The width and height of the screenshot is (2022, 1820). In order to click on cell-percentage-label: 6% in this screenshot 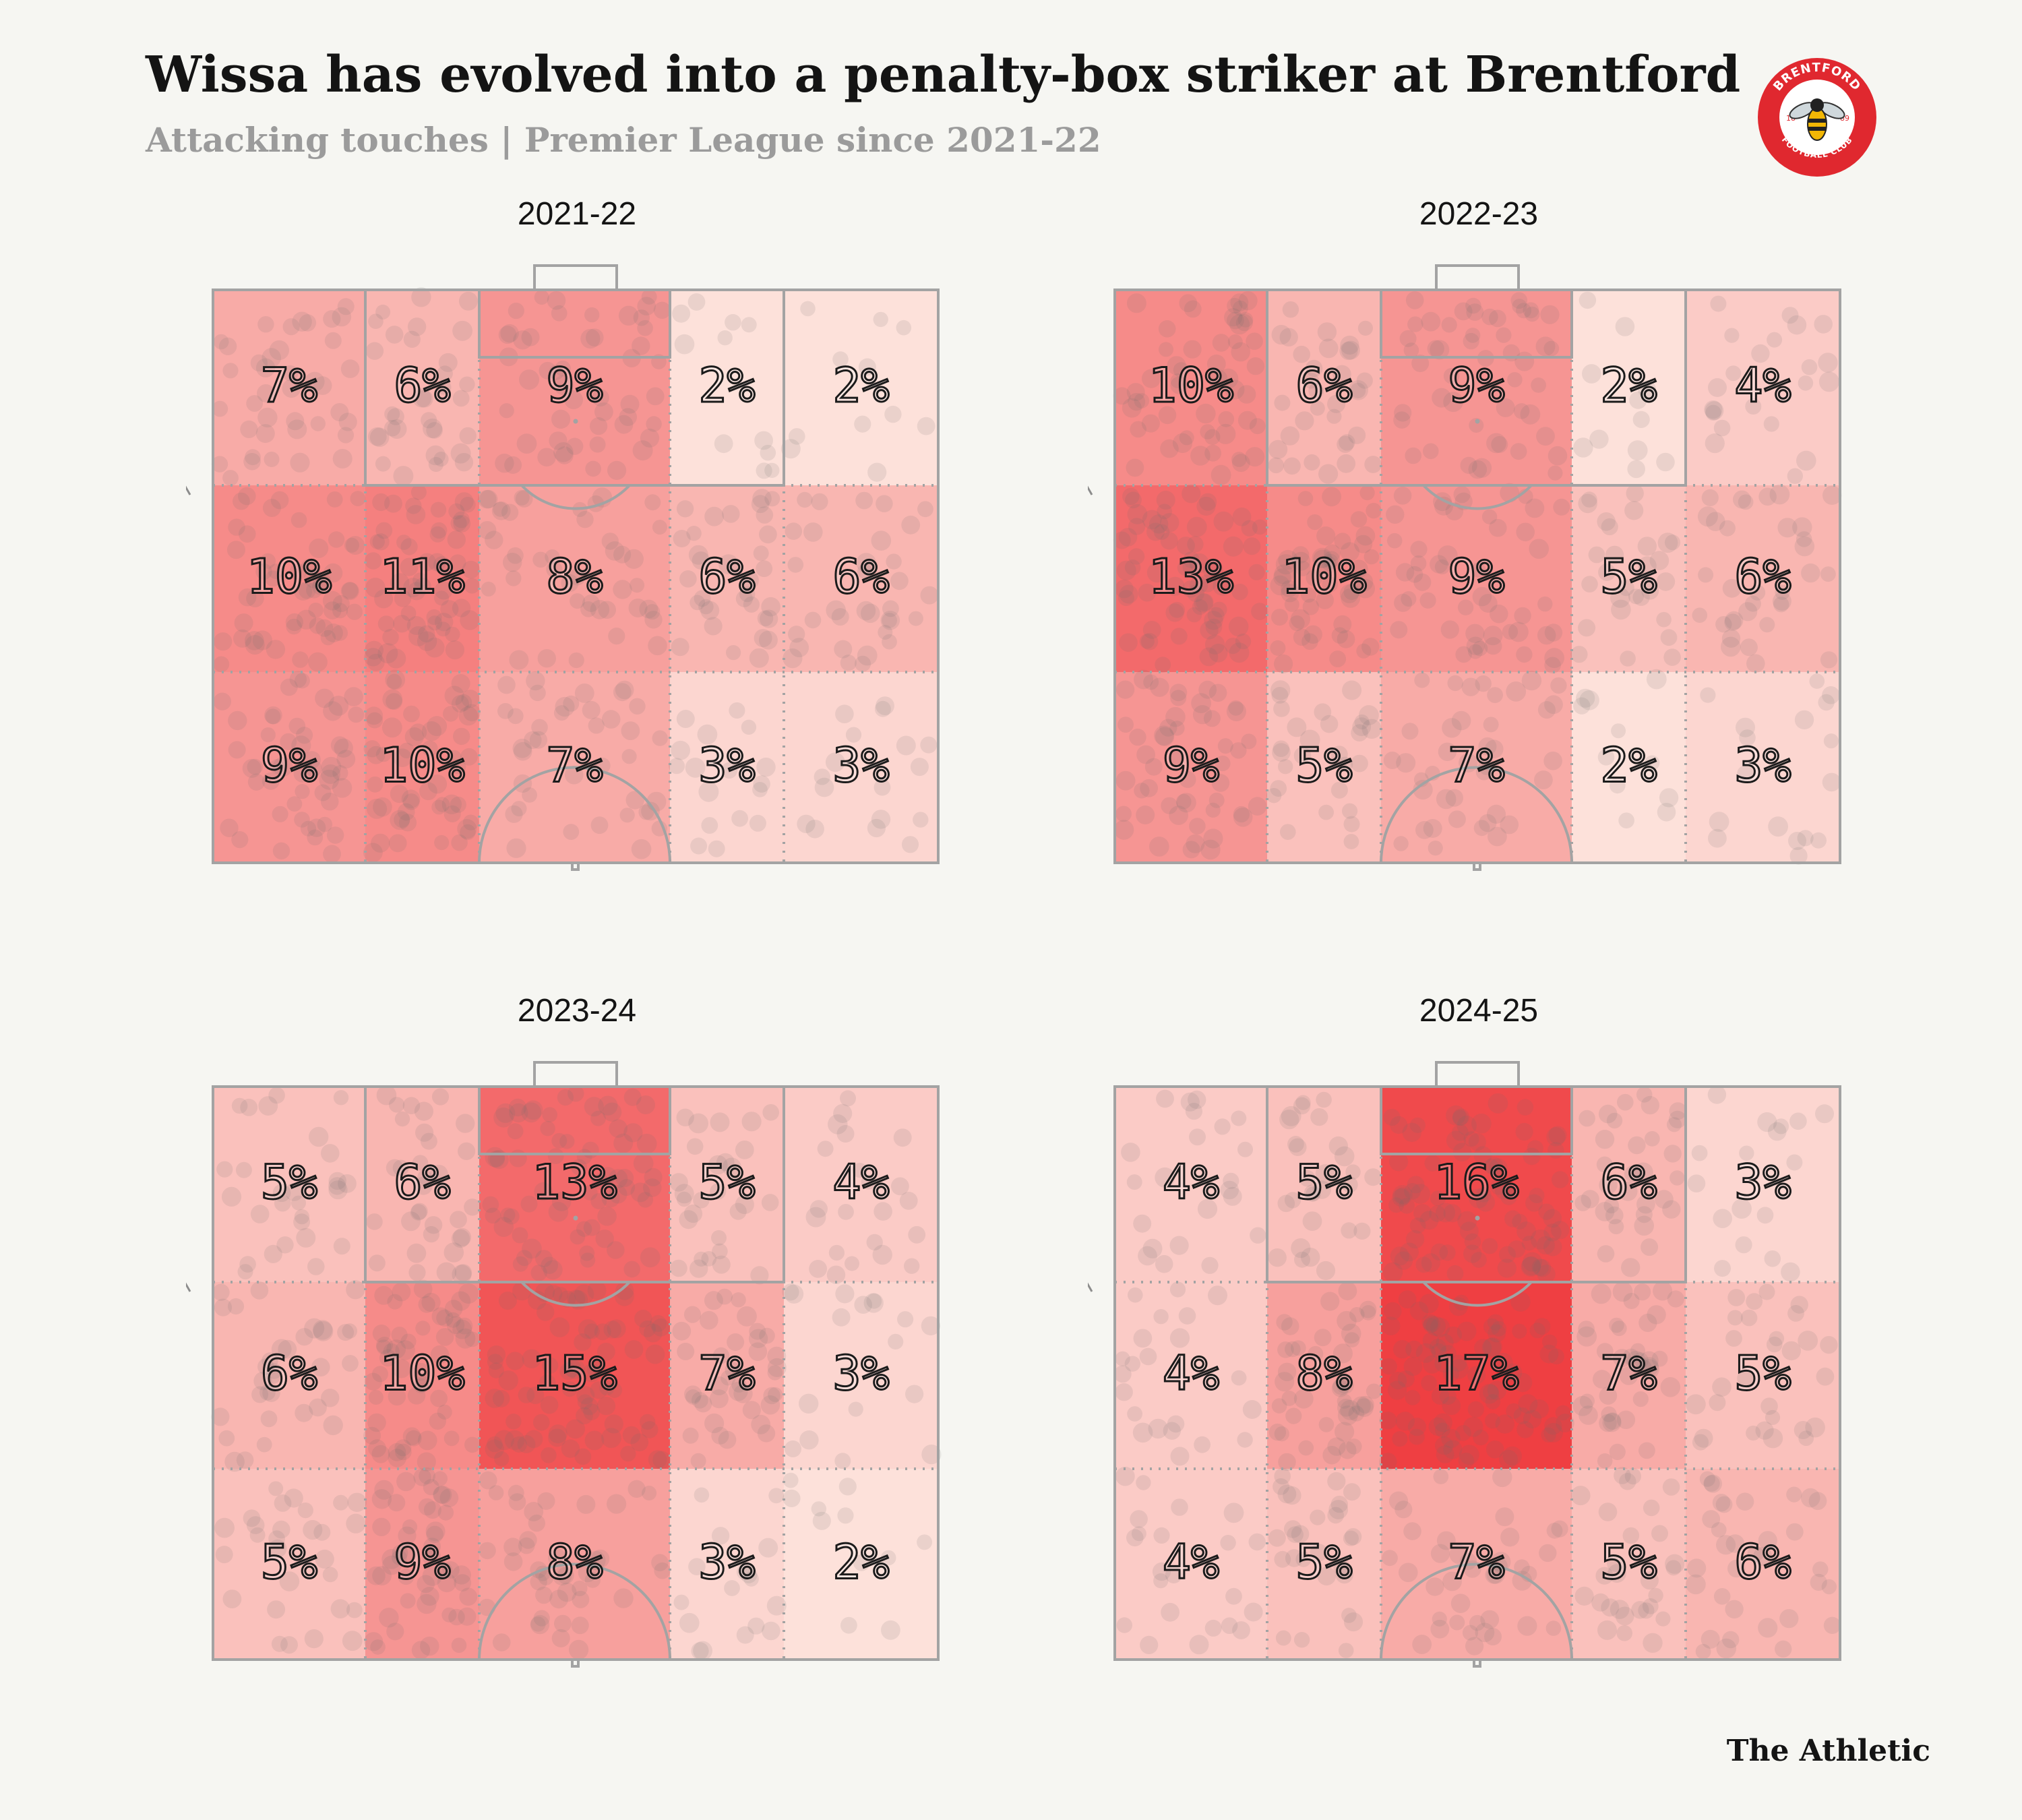, I will do `click(422, 1182)`.